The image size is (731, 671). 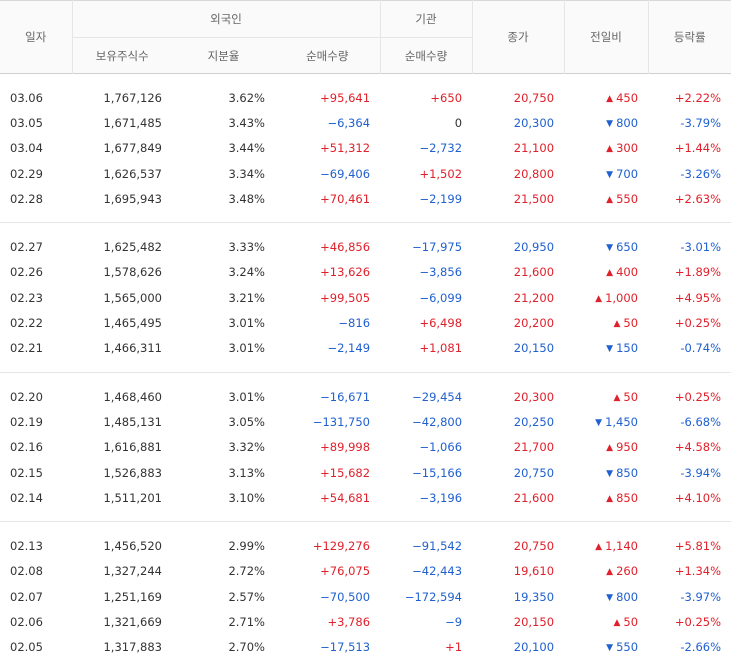 I want to click on holdings-cell: 1,565,000, so click(x=132, y=297).